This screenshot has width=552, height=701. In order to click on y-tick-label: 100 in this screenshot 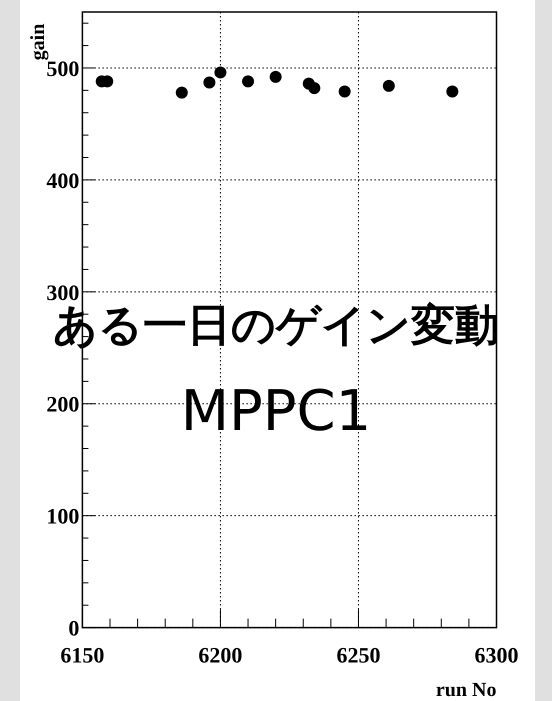, I will do `click(63, 516)`.